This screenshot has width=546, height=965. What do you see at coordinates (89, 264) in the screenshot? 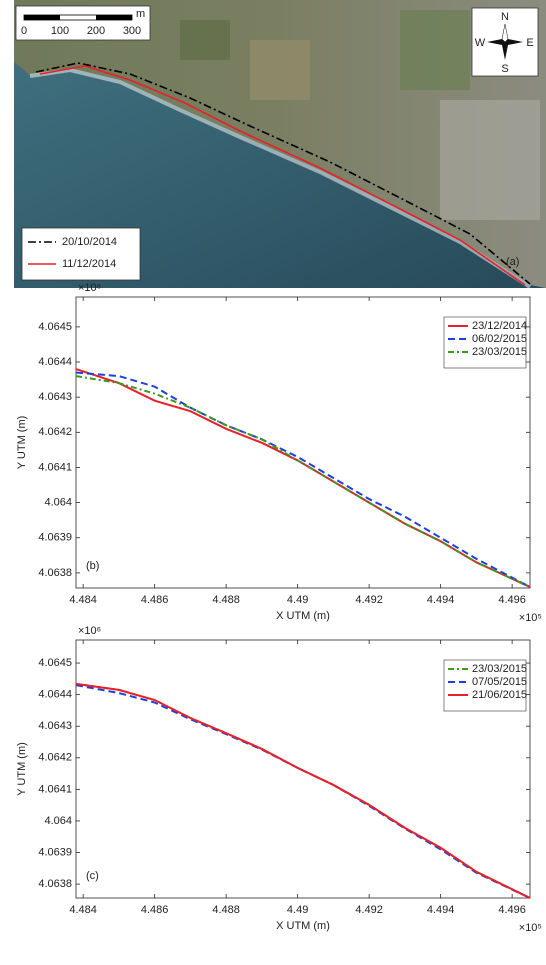
I see `legend-label: 11/12/2014` at bounding box center [89, 264].